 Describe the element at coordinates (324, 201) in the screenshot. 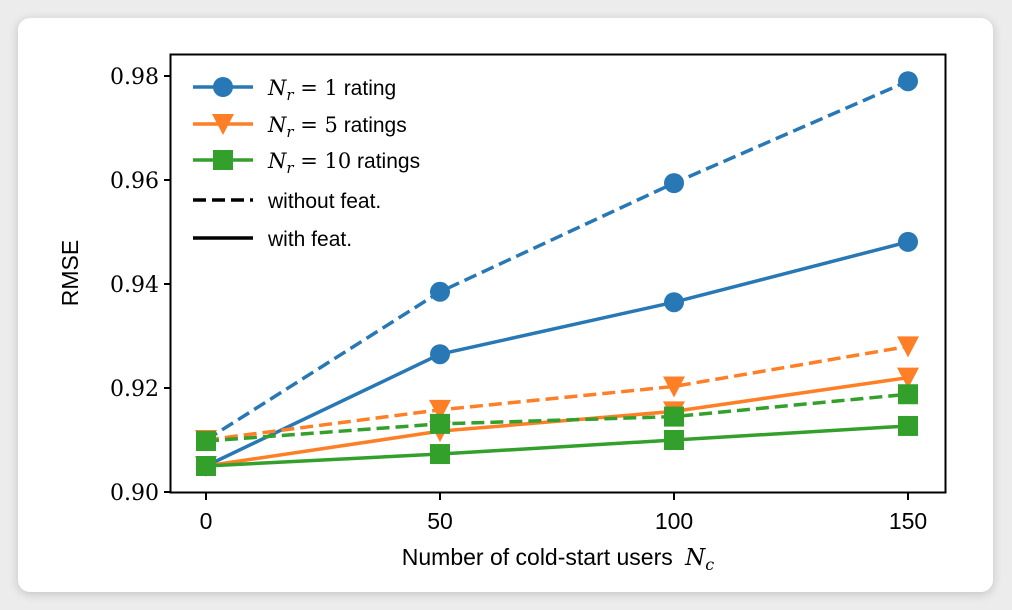

I see `legend-label: without feat.` at that location.